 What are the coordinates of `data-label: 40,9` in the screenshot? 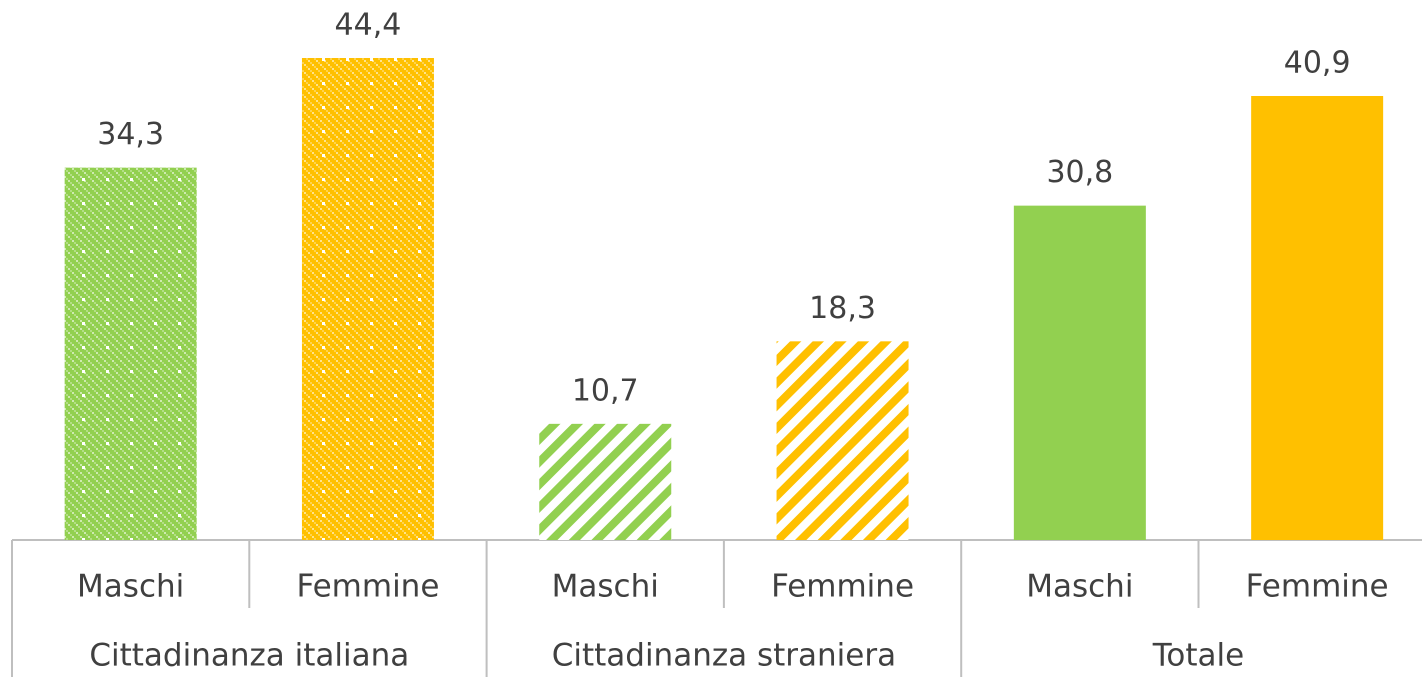 It's located at (1317, 62).